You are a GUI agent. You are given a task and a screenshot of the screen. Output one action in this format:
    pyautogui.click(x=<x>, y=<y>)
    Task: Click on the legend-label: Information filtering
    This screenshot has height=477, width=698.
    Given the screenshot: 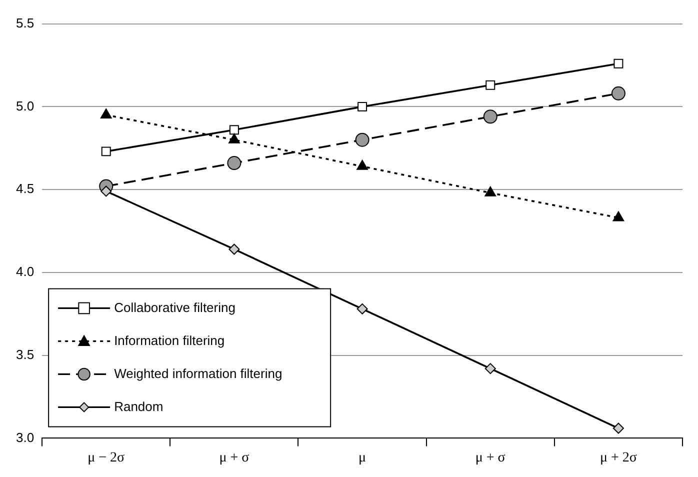 What is the action you would take?
    pyautogui.click(x=169, y=340)
    